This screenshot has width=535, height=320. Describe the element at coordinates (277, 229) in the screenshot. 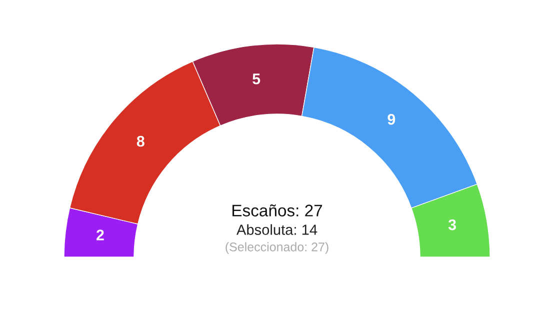

I see `text: Absoluta: 14` at that location.